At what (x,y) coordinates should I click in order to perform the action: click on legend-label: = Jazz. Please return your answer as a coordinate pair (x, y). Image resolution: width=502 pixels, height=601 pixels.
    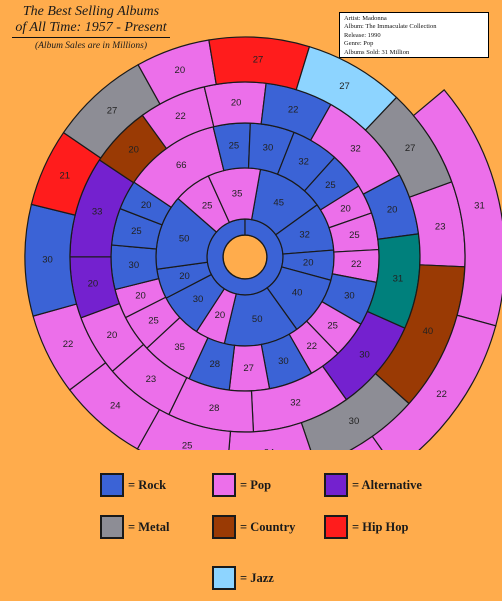
    Looking at the image, I should click on (257, 577).